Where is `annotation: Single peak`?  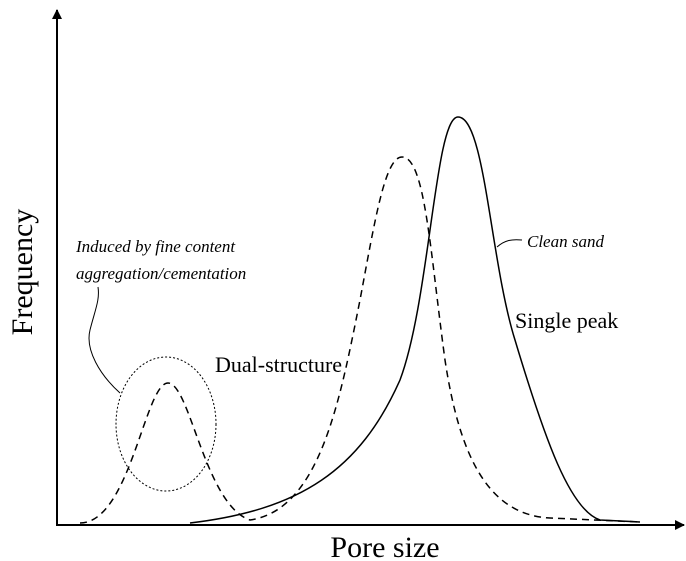
annotation: Single peak is located at coordinates (566, 320).